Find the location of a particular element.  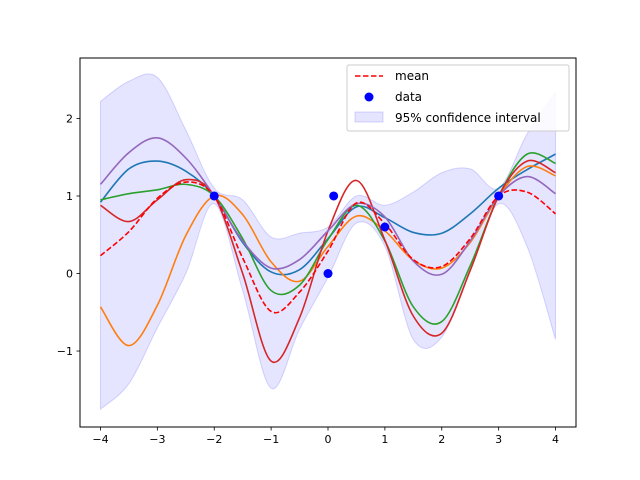

x-tick-label: 1 is located at coordinates (384, 439).